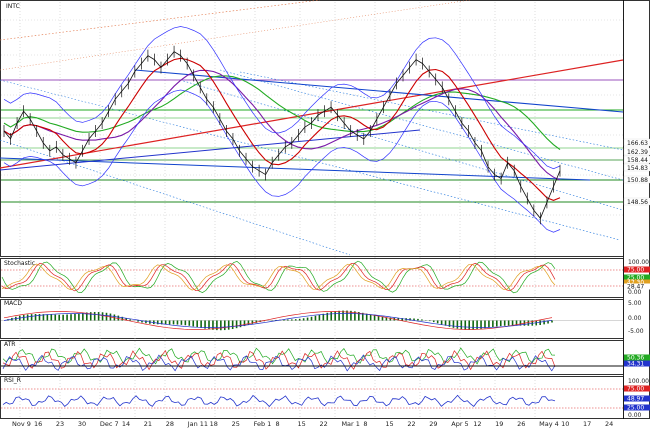 The height and width of the screenshot is (429, 650). What do you see at coordinates (636, 331) in the screenshot?
I see `macd-tick: -5.00` at bounding box center [636, 331].